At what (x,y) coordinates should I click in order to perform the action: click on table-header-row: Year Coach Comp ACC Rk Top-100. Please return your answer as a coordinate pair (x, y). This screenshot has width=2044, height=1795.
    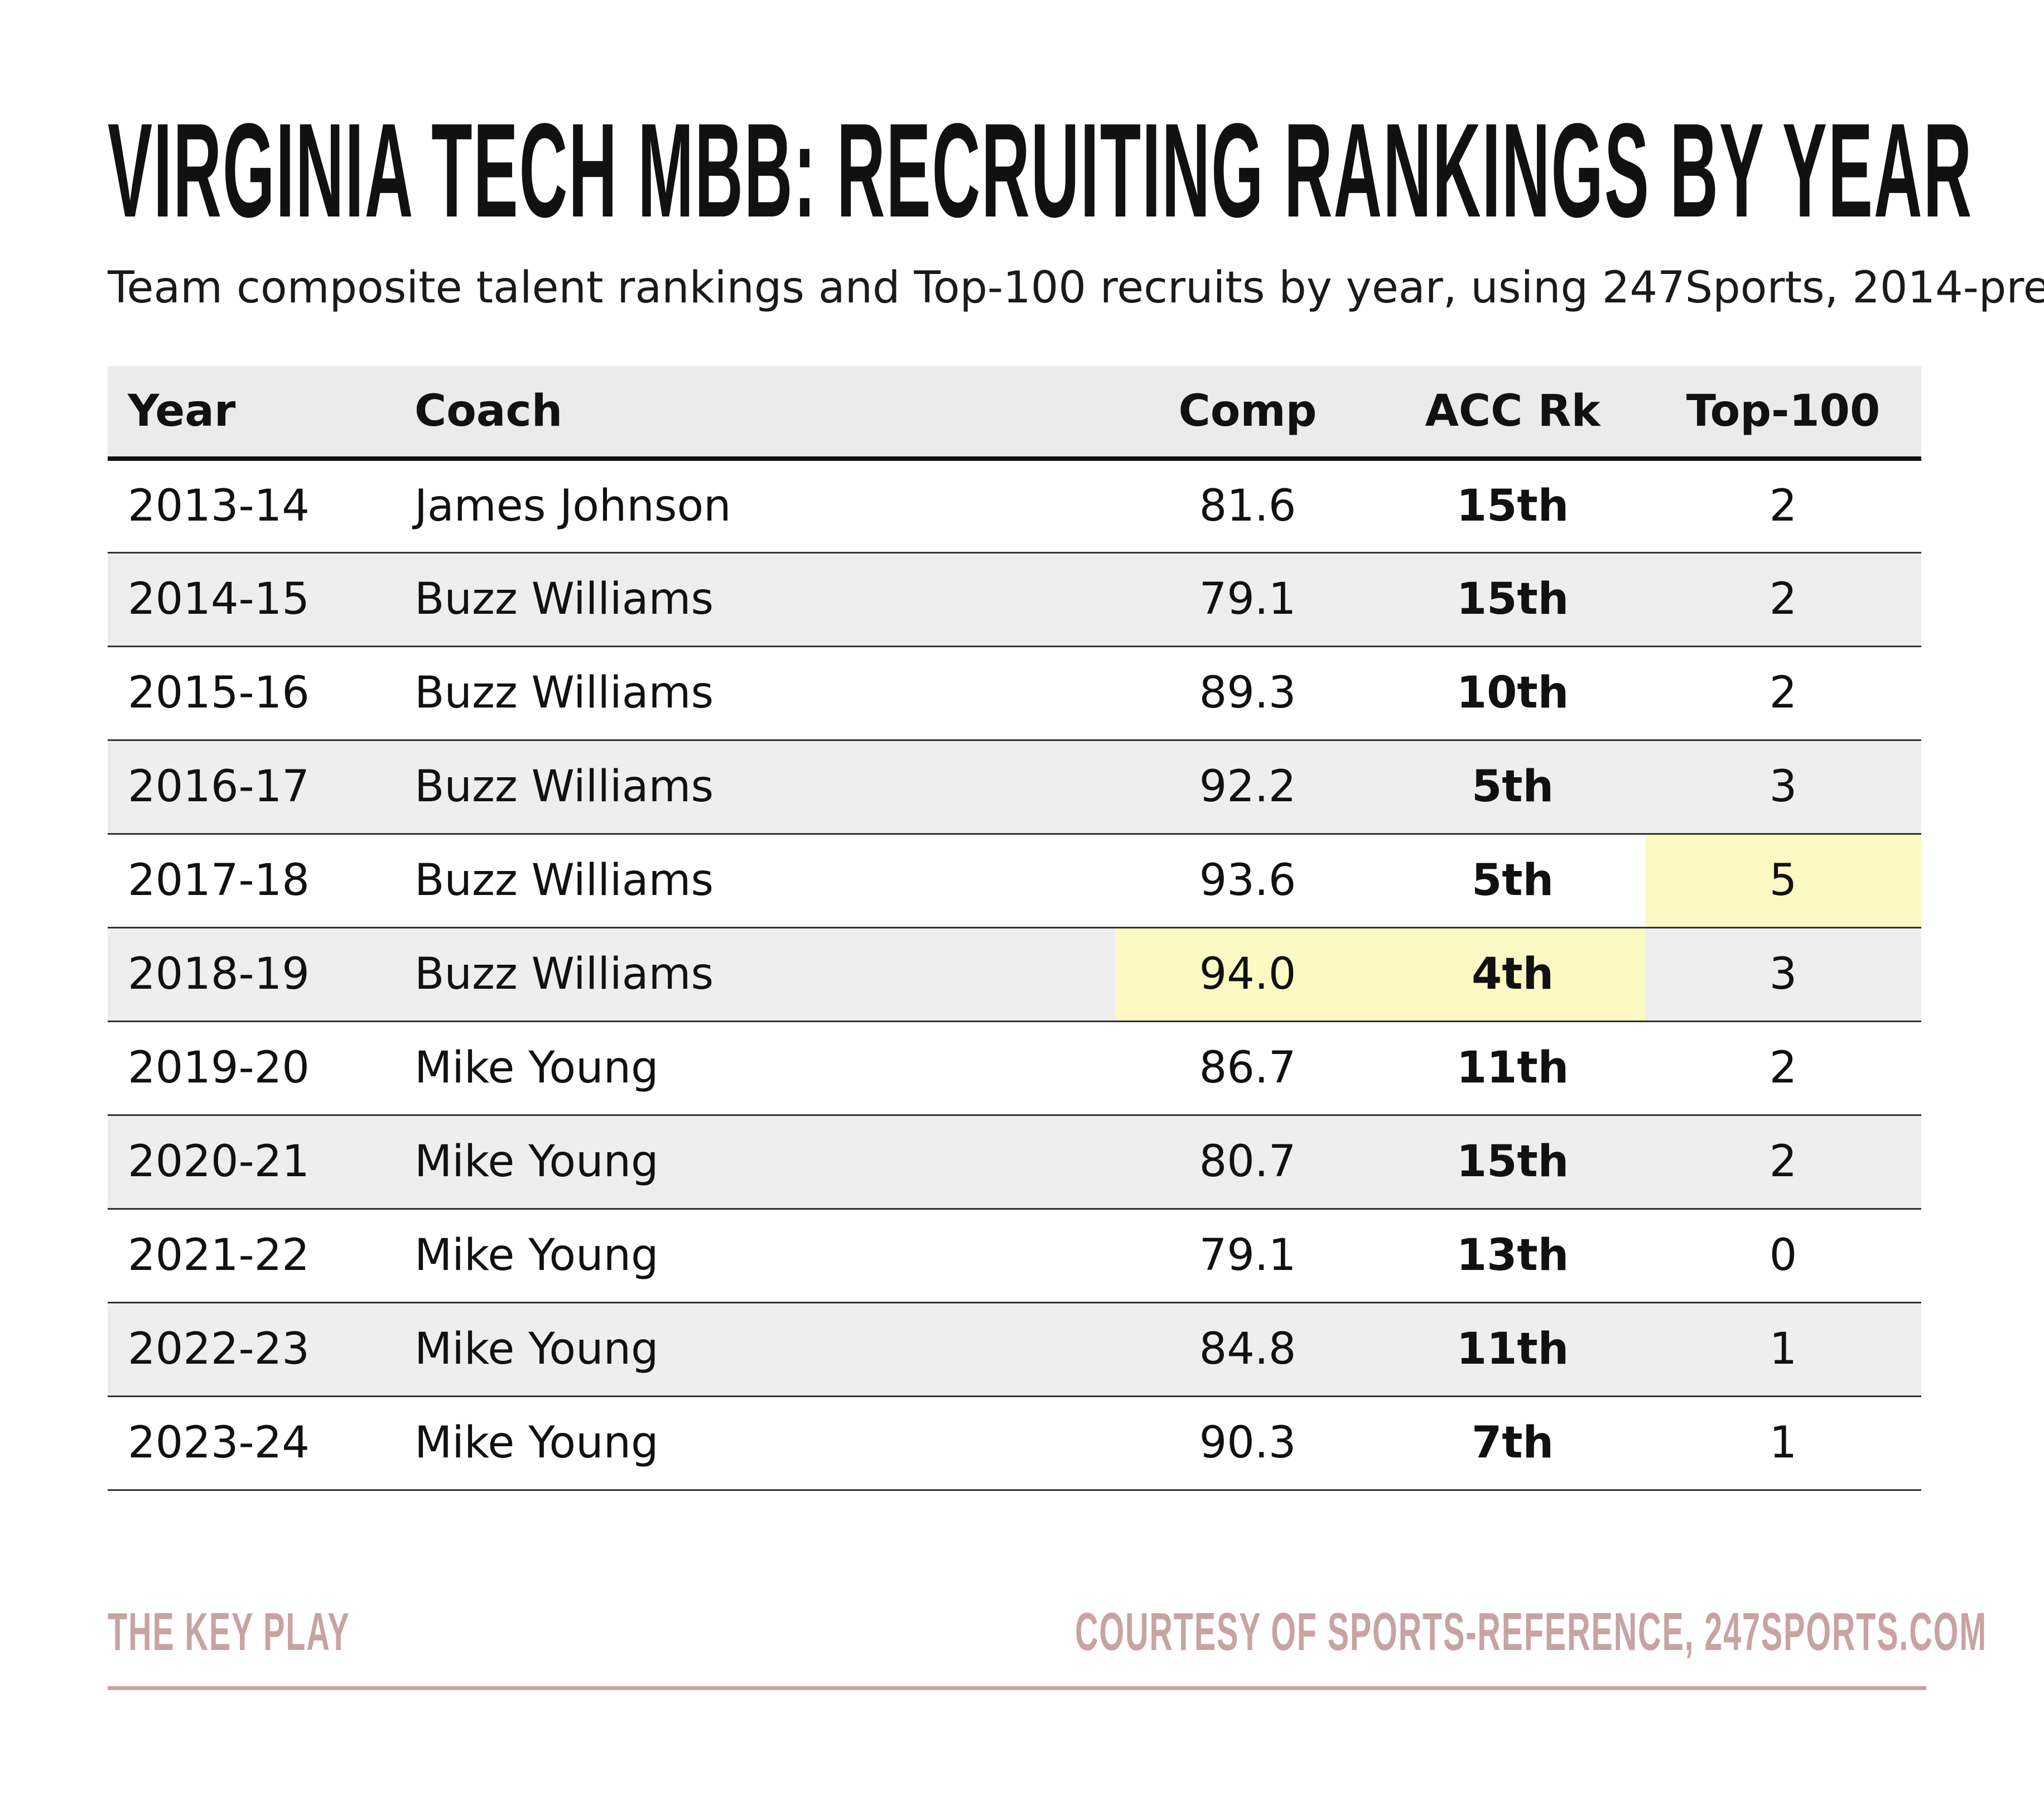
    Looking at the image, I should click on (1014, 413).